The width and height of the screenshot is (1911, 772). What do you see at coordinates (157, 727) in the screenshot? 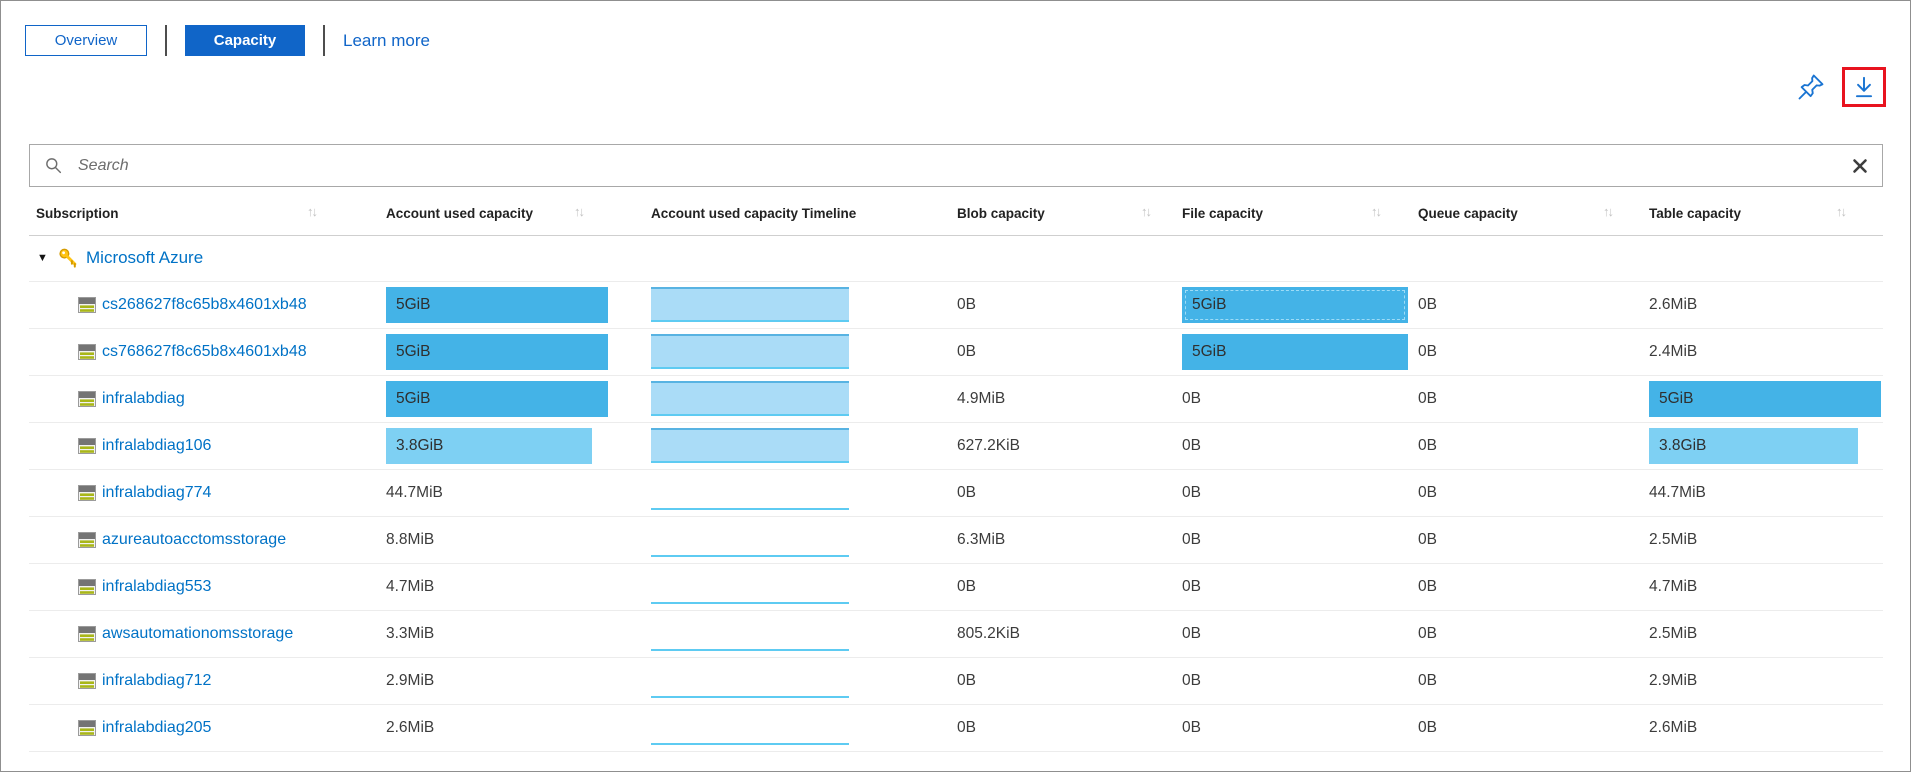
I see `account-link: infralabdiag205` at bounding box center [157, 727].